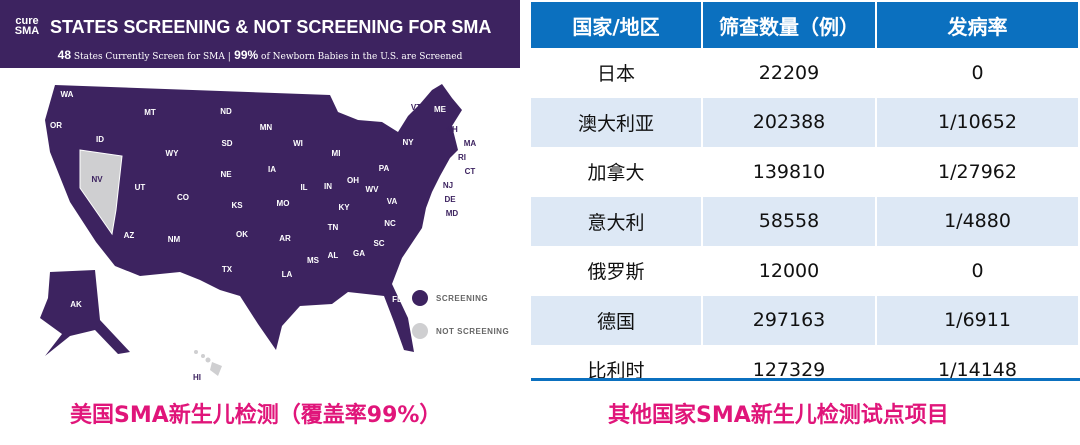 Image resolution: width=1080 pixels, height=445 pixels. I want to click on state-label-ct: CT, so click(470, 171).